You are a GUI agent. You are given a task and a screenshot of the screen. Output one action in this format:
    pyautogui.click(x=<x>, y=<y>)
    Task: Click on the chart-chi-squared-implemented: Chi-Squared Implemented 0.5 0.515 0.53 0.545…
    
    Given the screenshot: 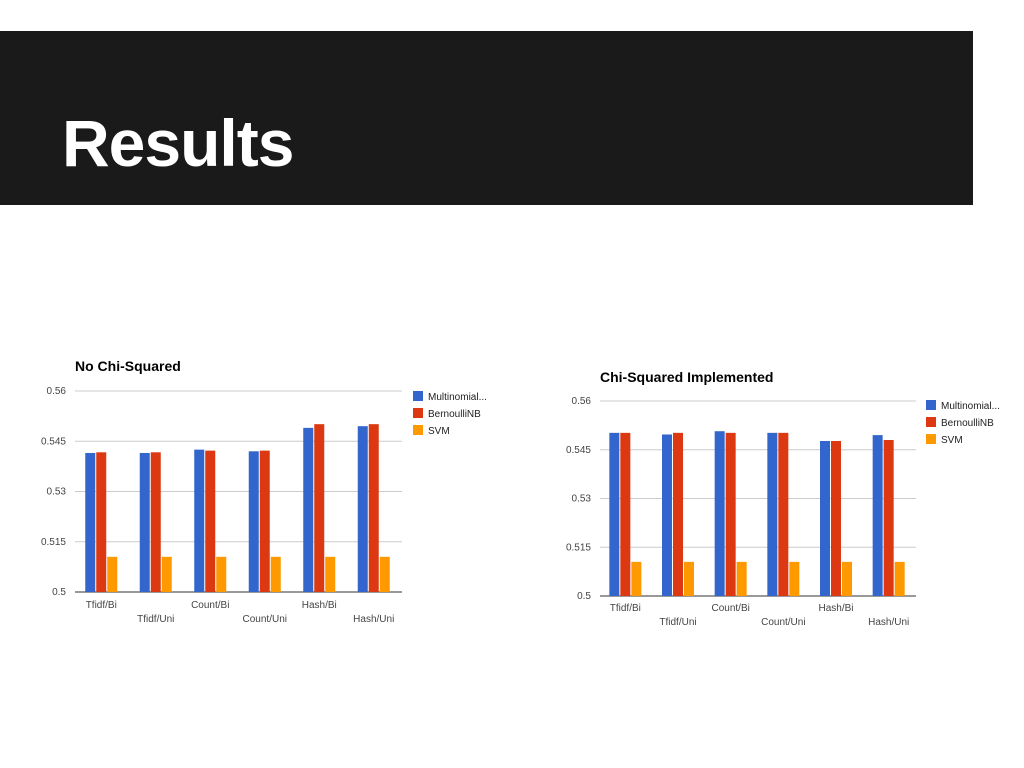 What is the action you would take?
    pyautogui.click(x=783, y=498)
    